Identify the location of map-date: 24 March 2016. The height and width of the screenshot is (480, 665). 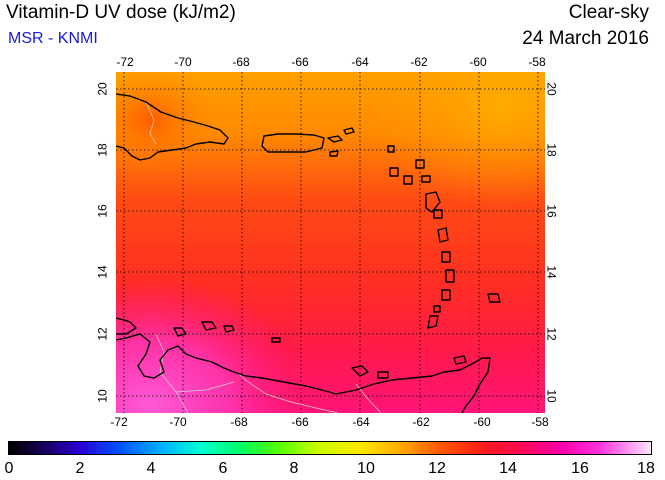
(585, 38).